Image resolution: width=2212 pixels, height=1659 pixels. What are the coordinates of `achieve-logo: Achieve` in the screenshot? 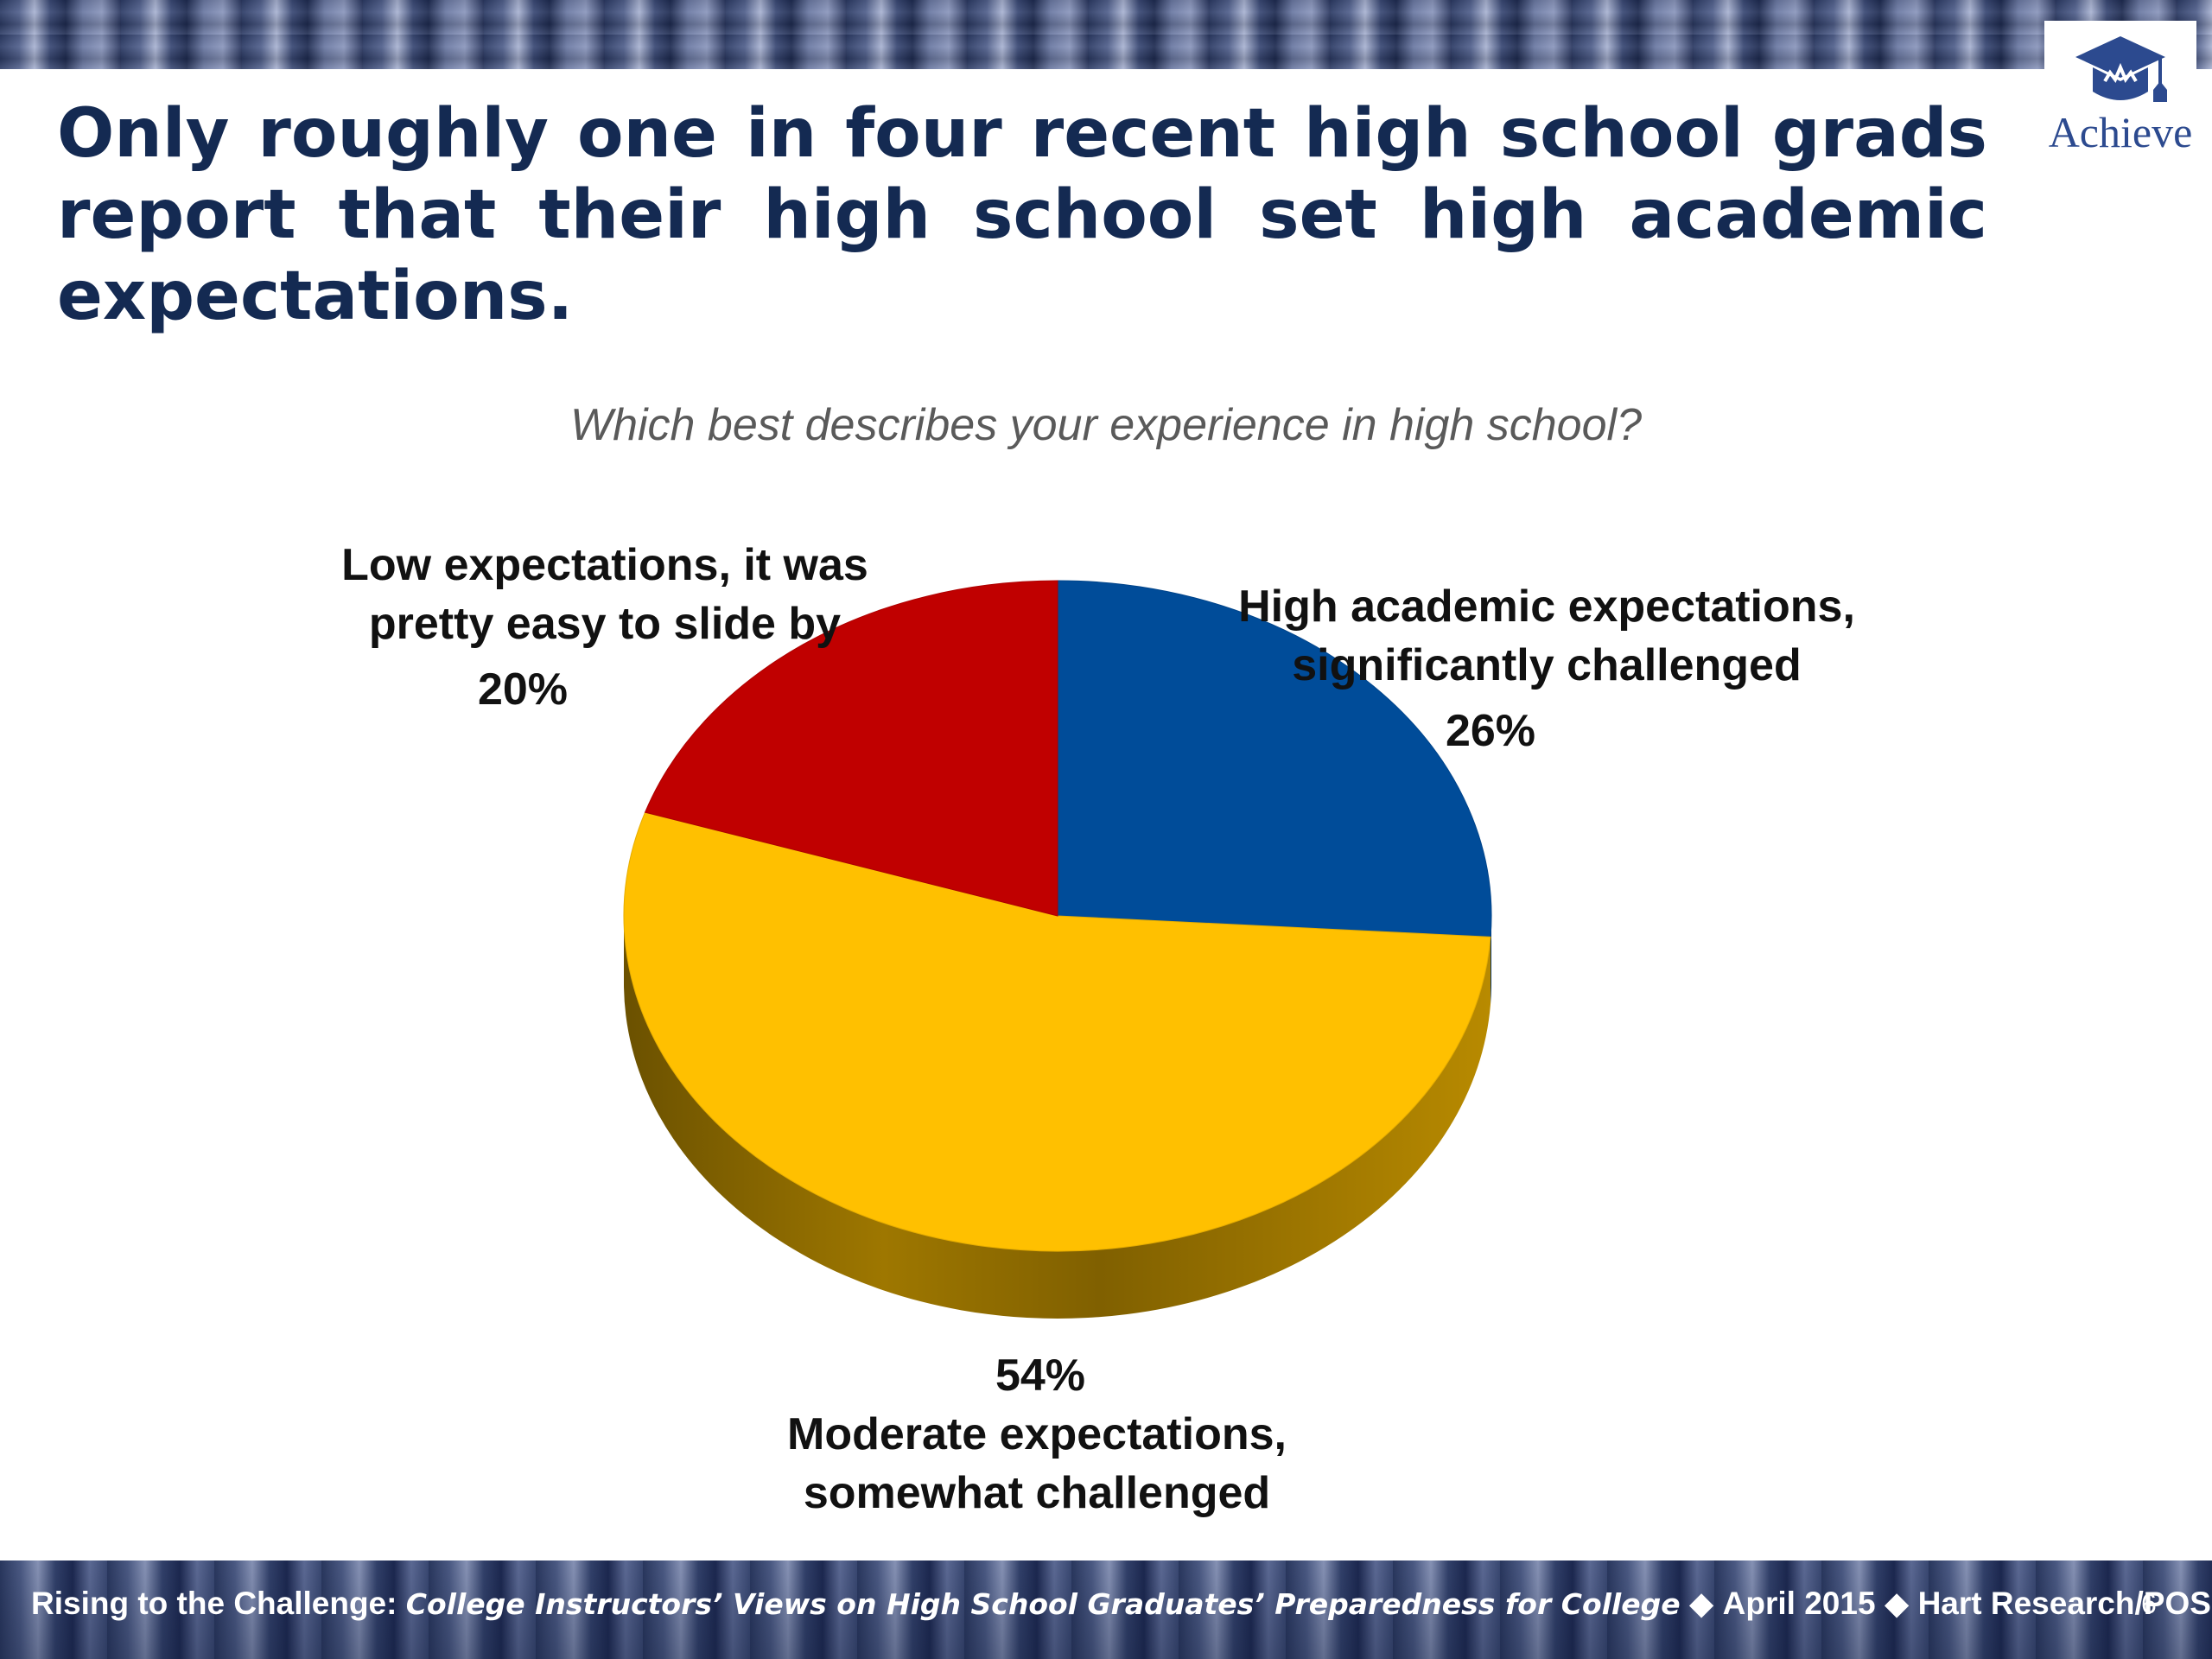 It's located at (2120, 94).